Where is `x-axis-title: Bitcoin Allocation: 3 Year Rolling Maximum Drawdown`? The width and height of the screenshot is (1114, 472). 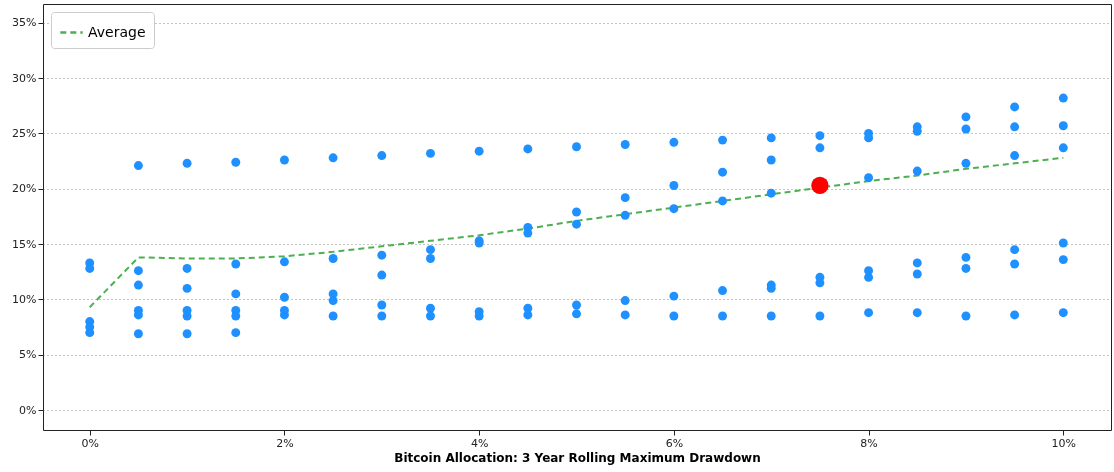 x-axis-title: Bitcoin Allocation: 3 Year Rolling Maximum Drawdown is located at coordinates (577, 457).